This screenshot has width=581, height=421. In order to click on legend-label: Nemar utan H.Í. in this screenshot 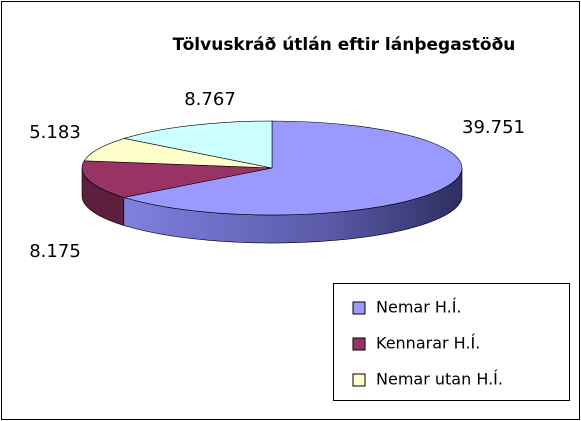, I will do `click(439, 379)`.